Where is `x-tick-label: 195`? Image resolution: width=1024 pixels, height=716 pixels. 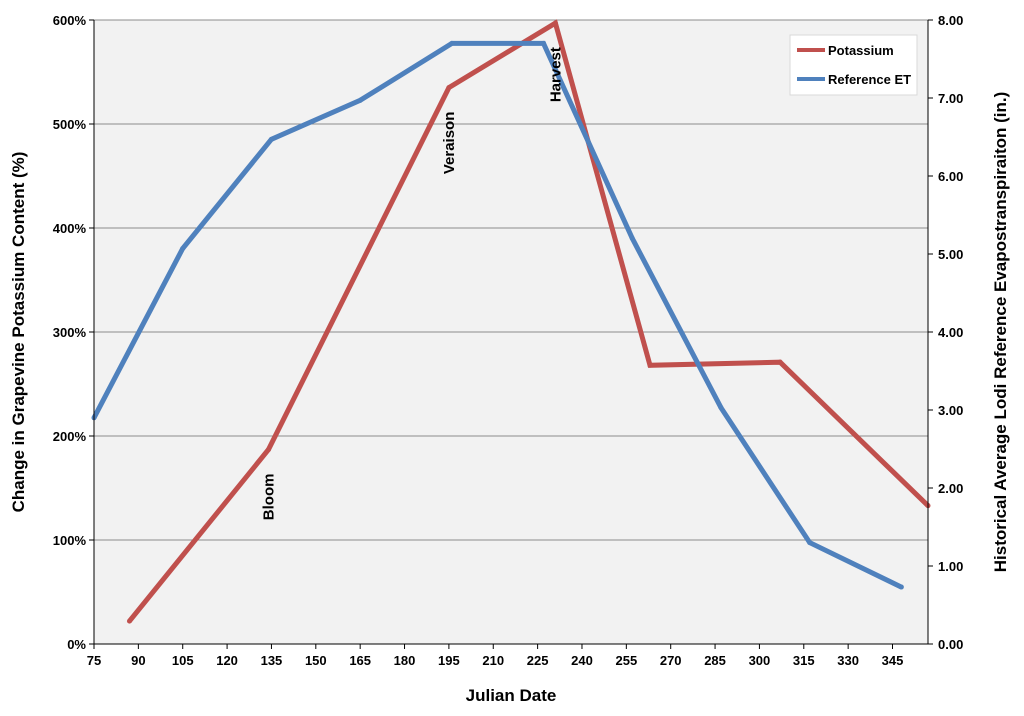 x-tick-label: 195 is located at coordinates (449, 660).